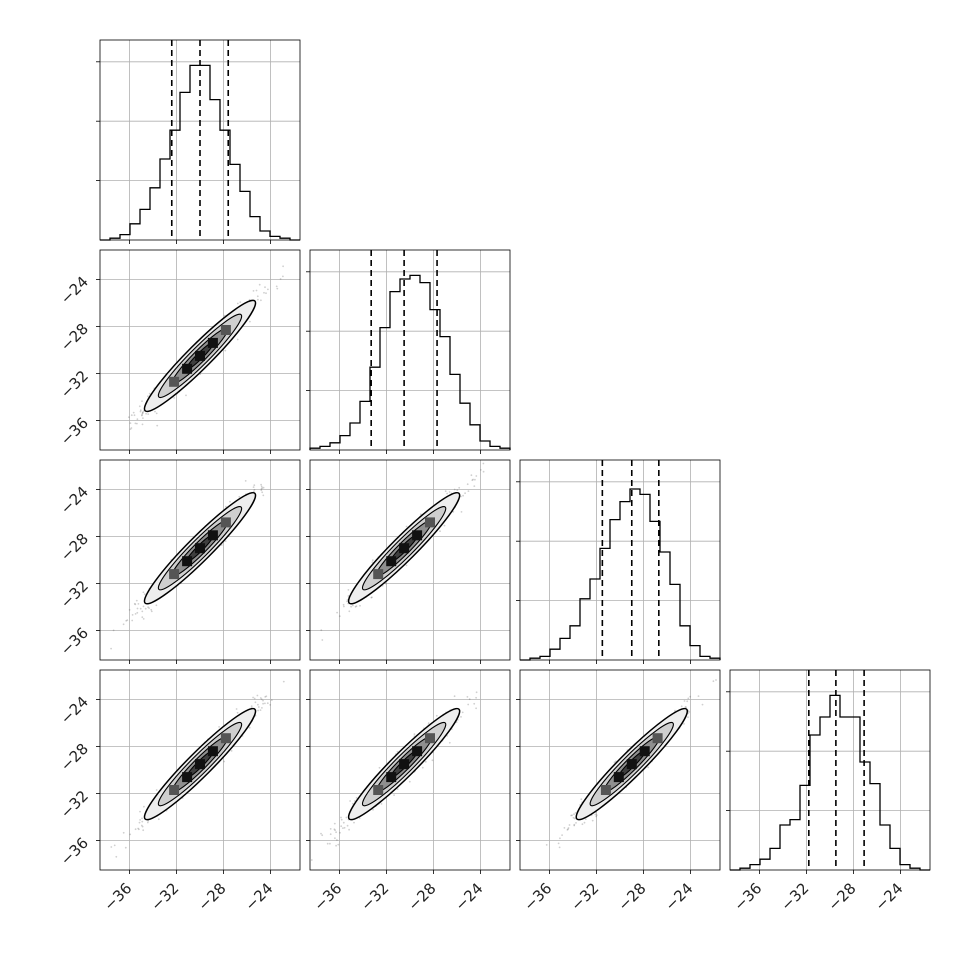 Image resolution: width=970 pixels, height=970 pixels. What do you see at coordinates (327, 896) in the screenshot?
I see `x-tick-label-col1-0: −36` at bounding box center [327, 896].